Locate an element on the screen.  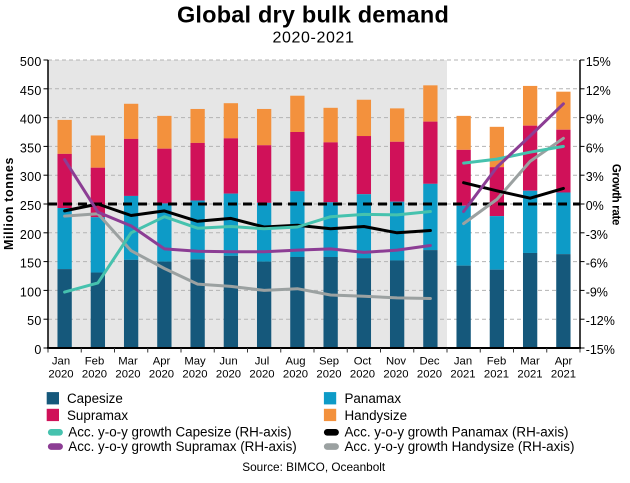
svg-text: Source: BIMCO, Oceanbolt is located at coordinates (314, 467).